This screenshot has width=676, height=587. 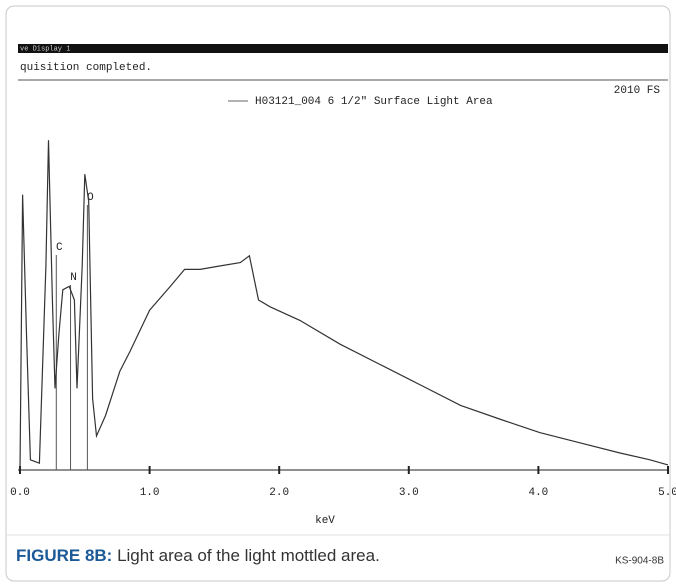 I want to click on x-tick-label: 5.0, so click(x=667, y=493).